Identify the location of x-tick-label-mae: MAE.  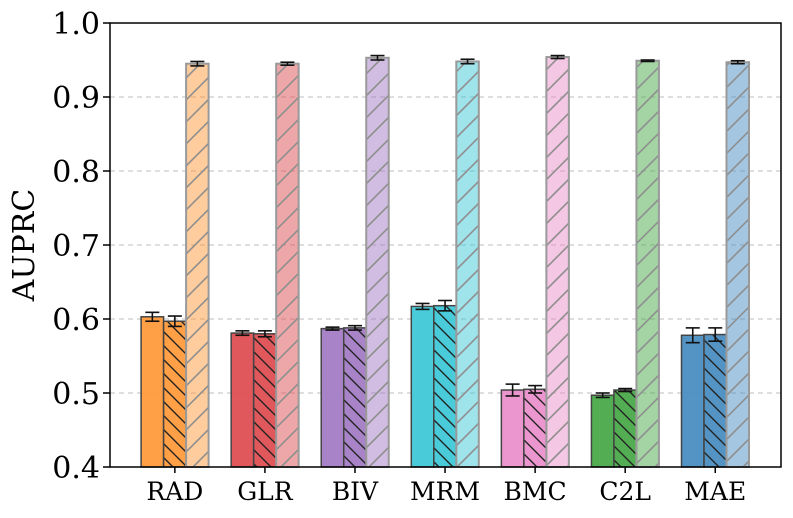
(715, 491).